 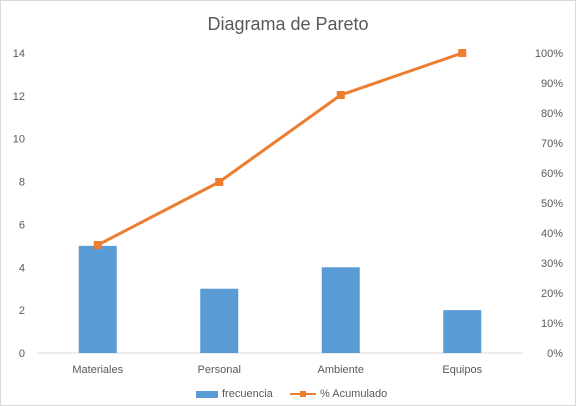 I want to click on bar-materiales, so click(x=97, y=299).